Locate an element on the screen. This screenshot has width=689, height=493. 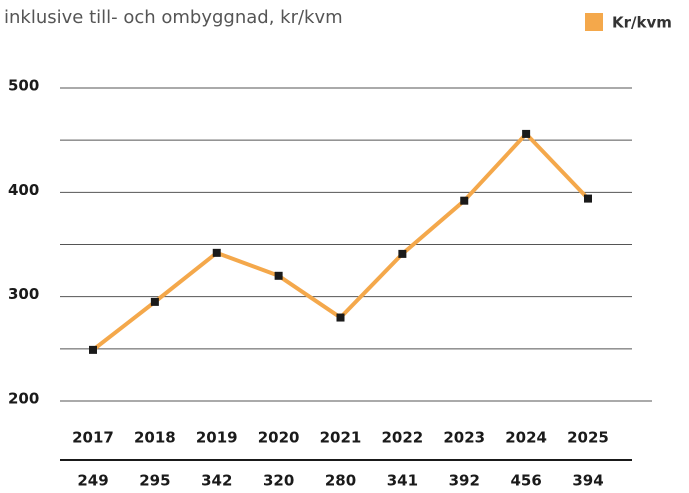
x-tick-label: 2021 is located at coordinates (341, 438).